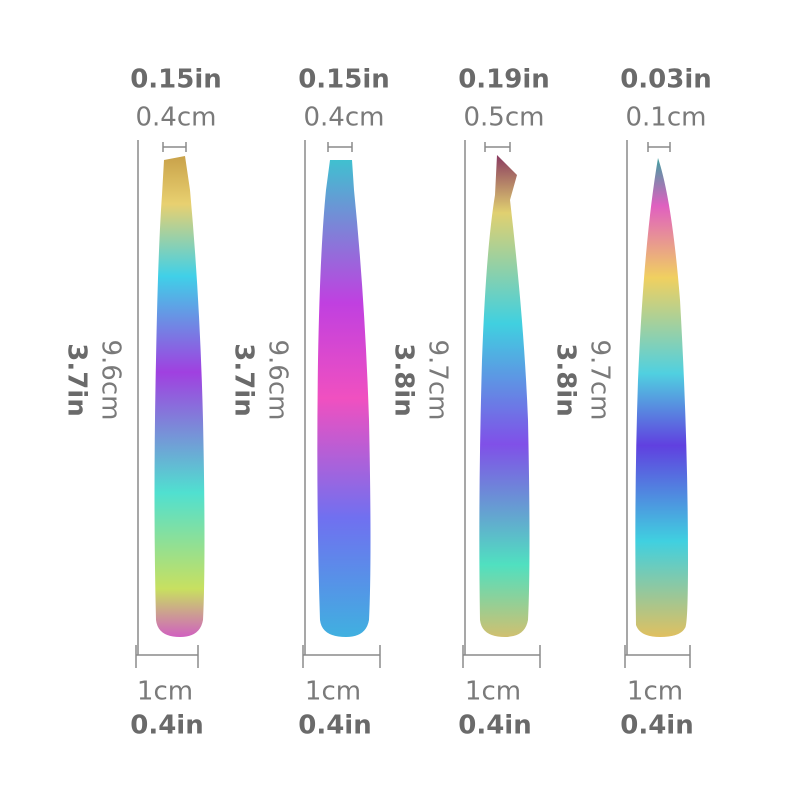 This screenshot has width=800, height=800. Describe the element at coordinates (504, 80) in the screenshot. I see `tip-inch: 0.19in` at that location.